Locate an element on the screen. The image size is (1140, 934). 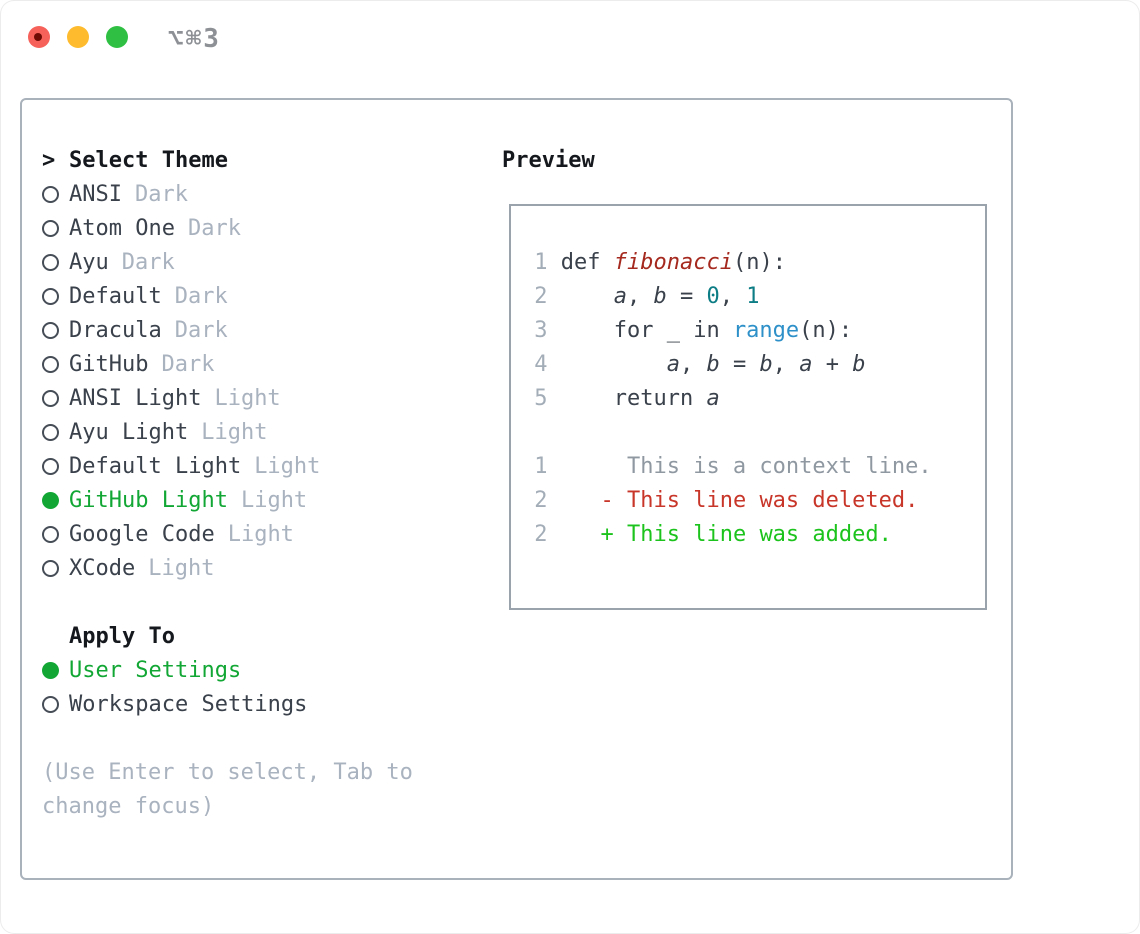
theme-option-label: ANSI Light is located at coordinates (135, 398).